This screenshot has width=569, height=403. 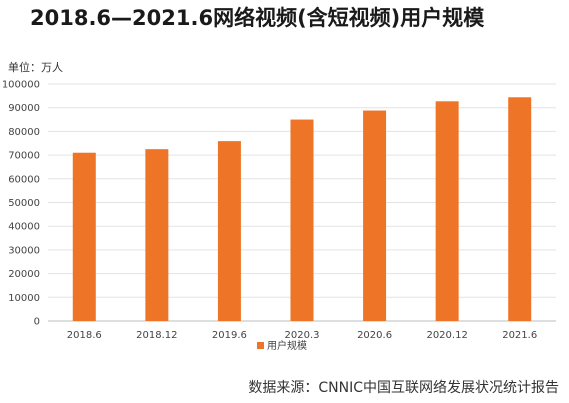 I want to click on bar-2020.12, so click(x=447, y=211).